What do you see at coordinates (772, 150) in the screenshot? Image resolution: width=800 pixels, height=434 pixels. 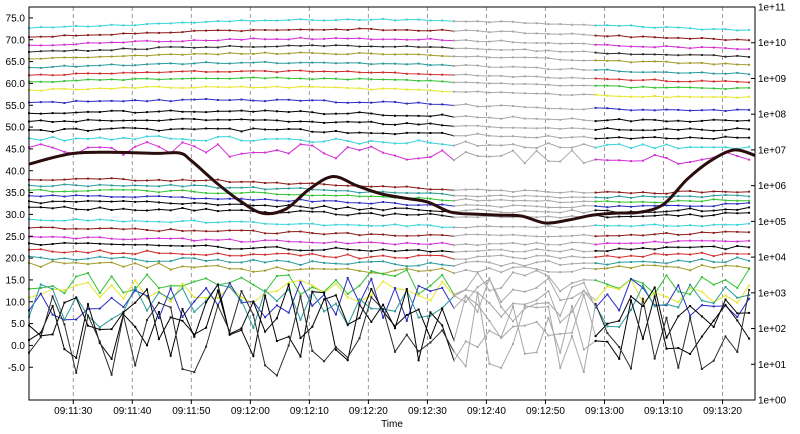 I see `right-tick-label: 1e+07` at bounding box center [772, 150].